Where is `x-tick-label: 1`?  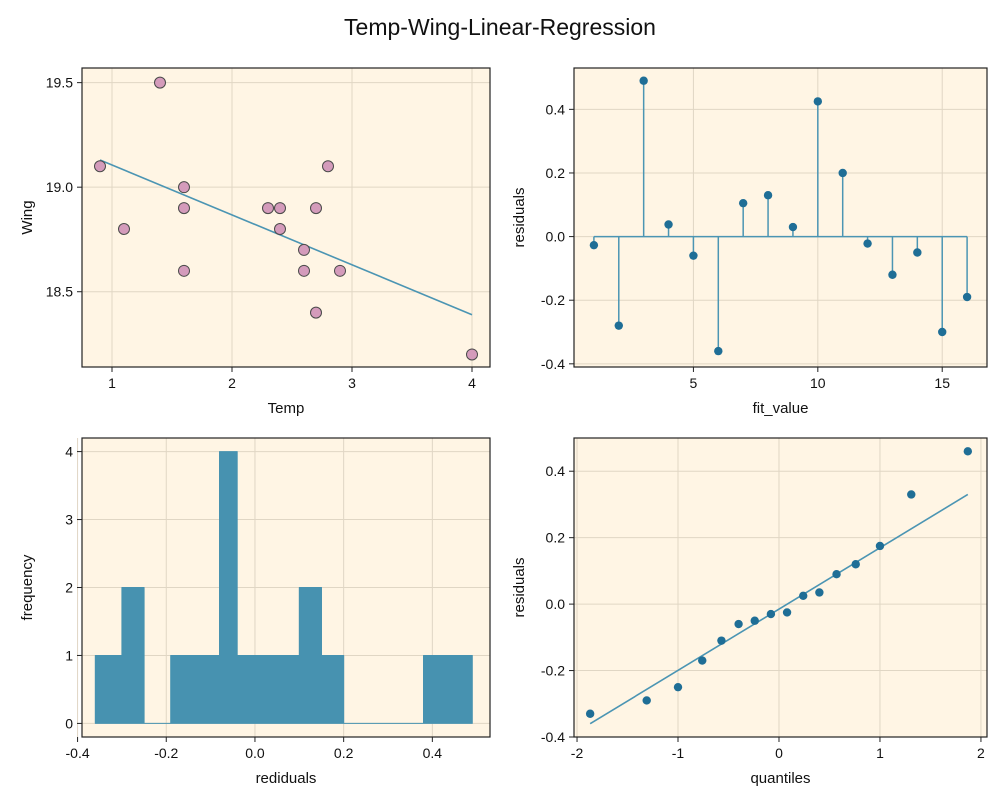
x-tick-label: 1 is located at coordinates (112, 383).